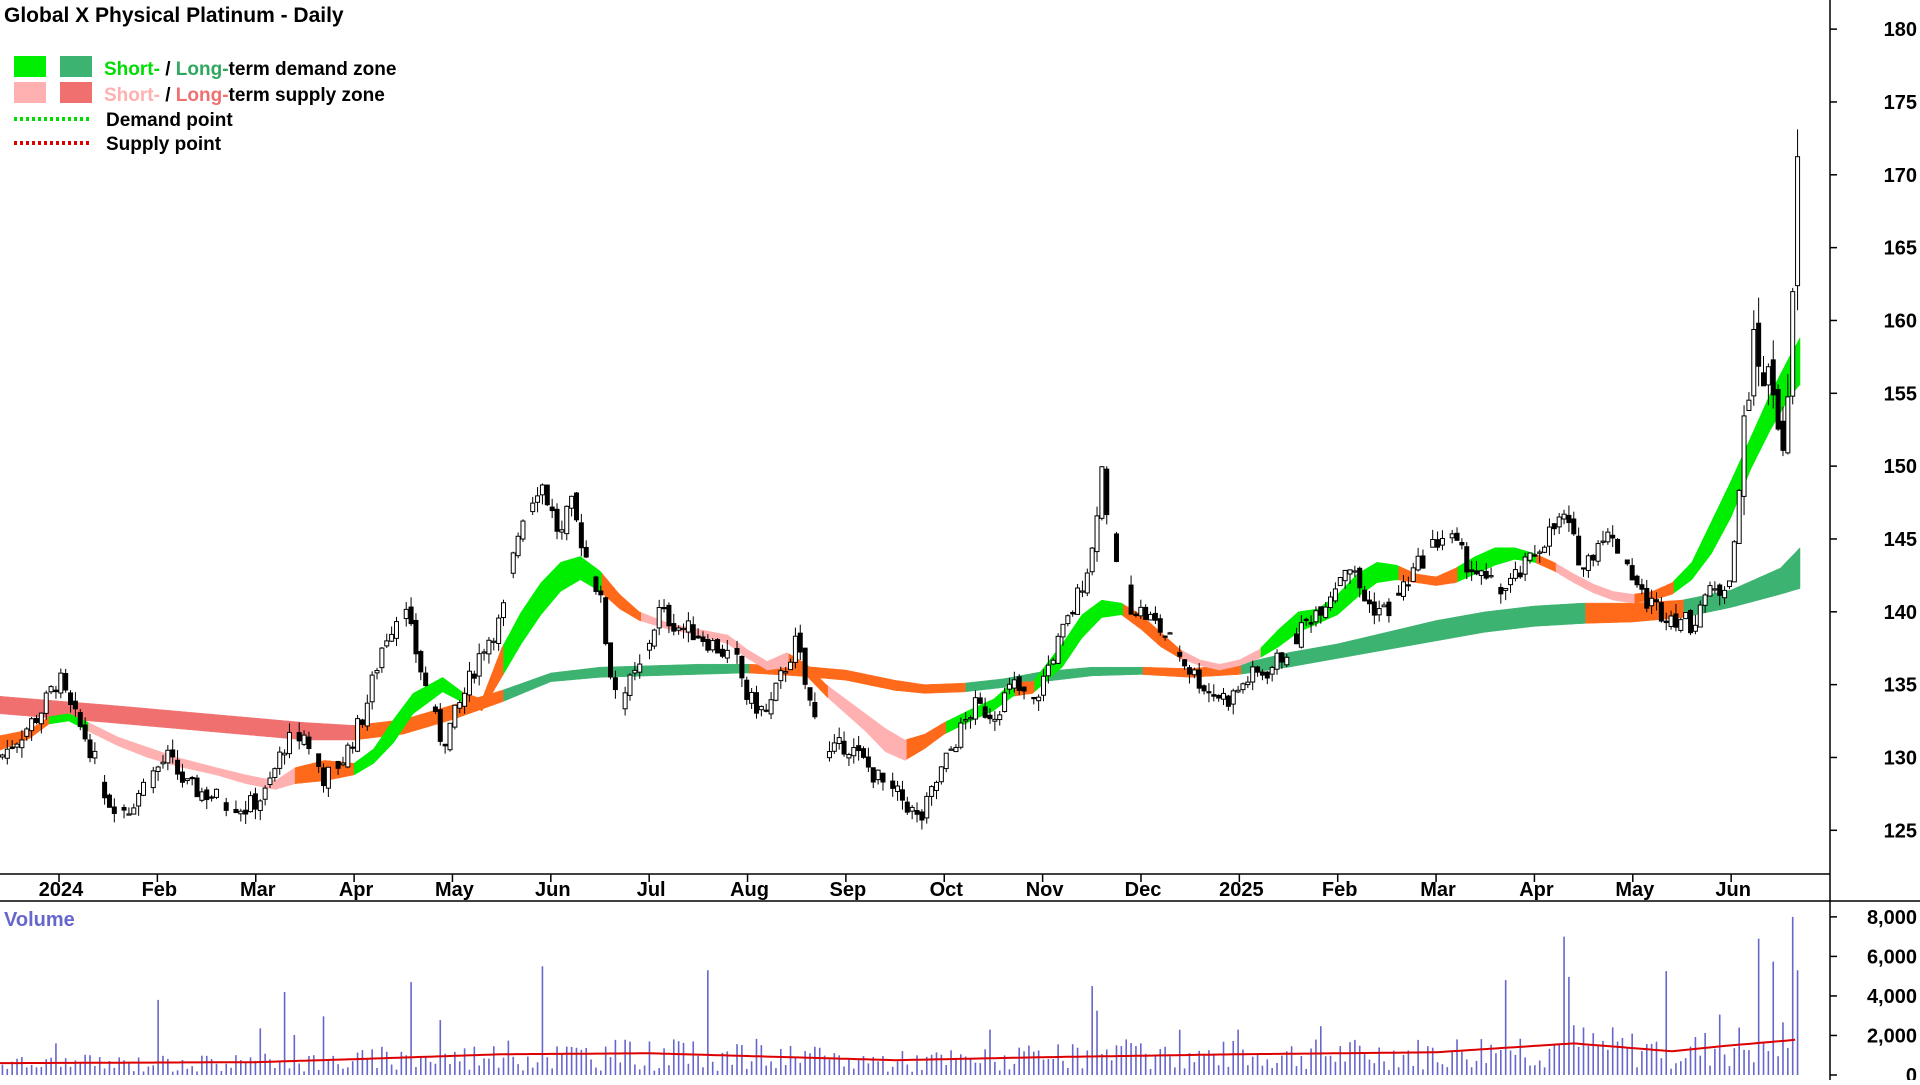  What do you see at coordinates (1873, 430) in the screenshot?
I see `price-axis-ticks: 180 175 170 165 160 155 150 145 140 135 130 125` at bounding box center [1873, 430].